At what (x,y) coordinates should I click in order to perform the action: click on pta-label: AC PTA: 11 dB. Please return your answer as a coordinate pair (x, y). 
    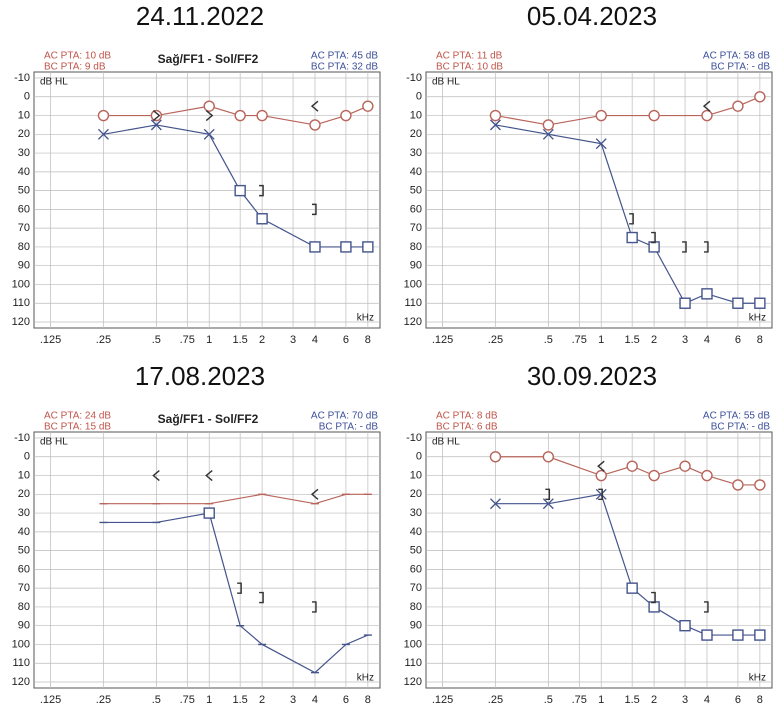
    Looking at the image, I should click on (469, 56).